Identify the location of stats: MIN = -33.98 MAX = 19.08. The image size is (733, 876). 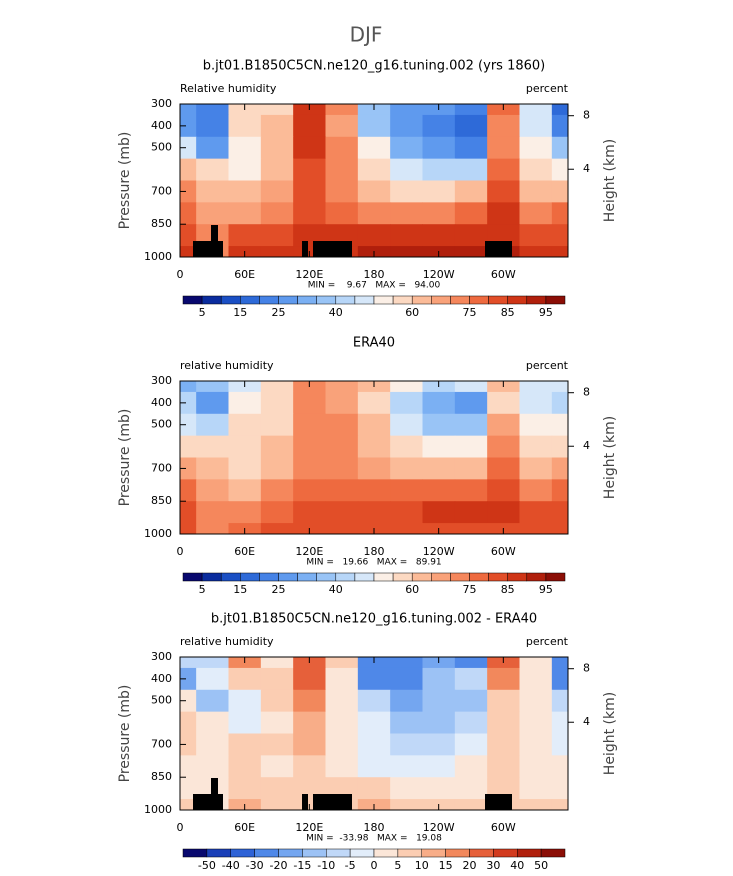
(374, 839).